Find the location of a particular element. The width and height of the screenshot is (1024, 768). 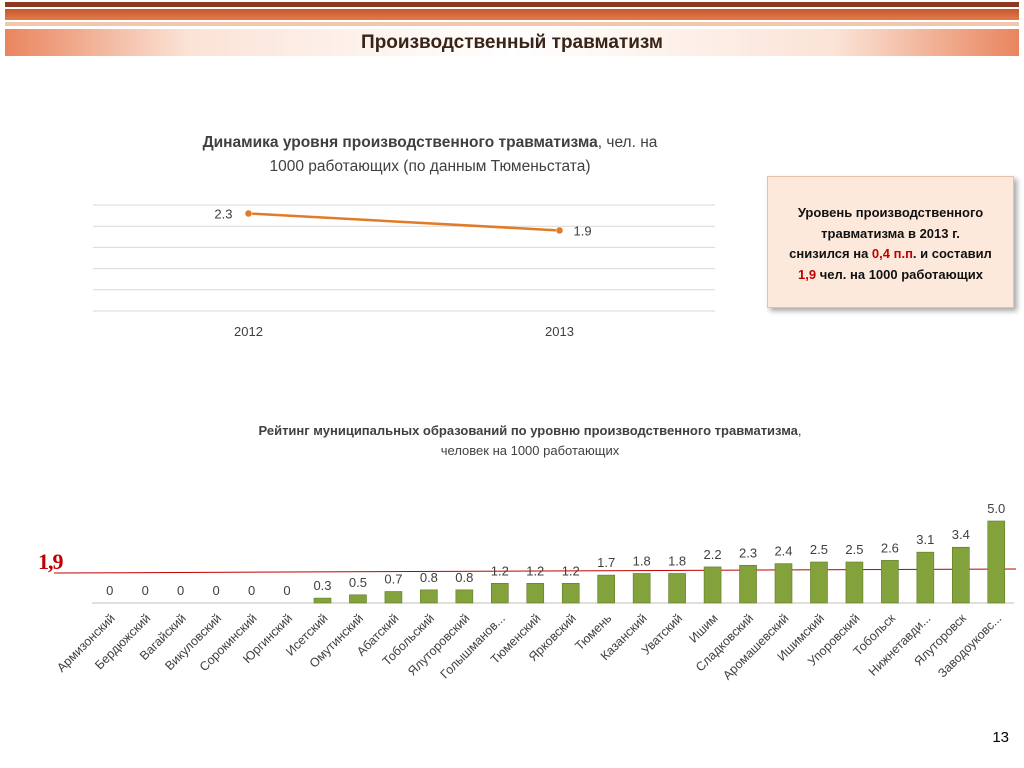

line-chart-title-rest: , чел. на is located at coordinates (627, 142).